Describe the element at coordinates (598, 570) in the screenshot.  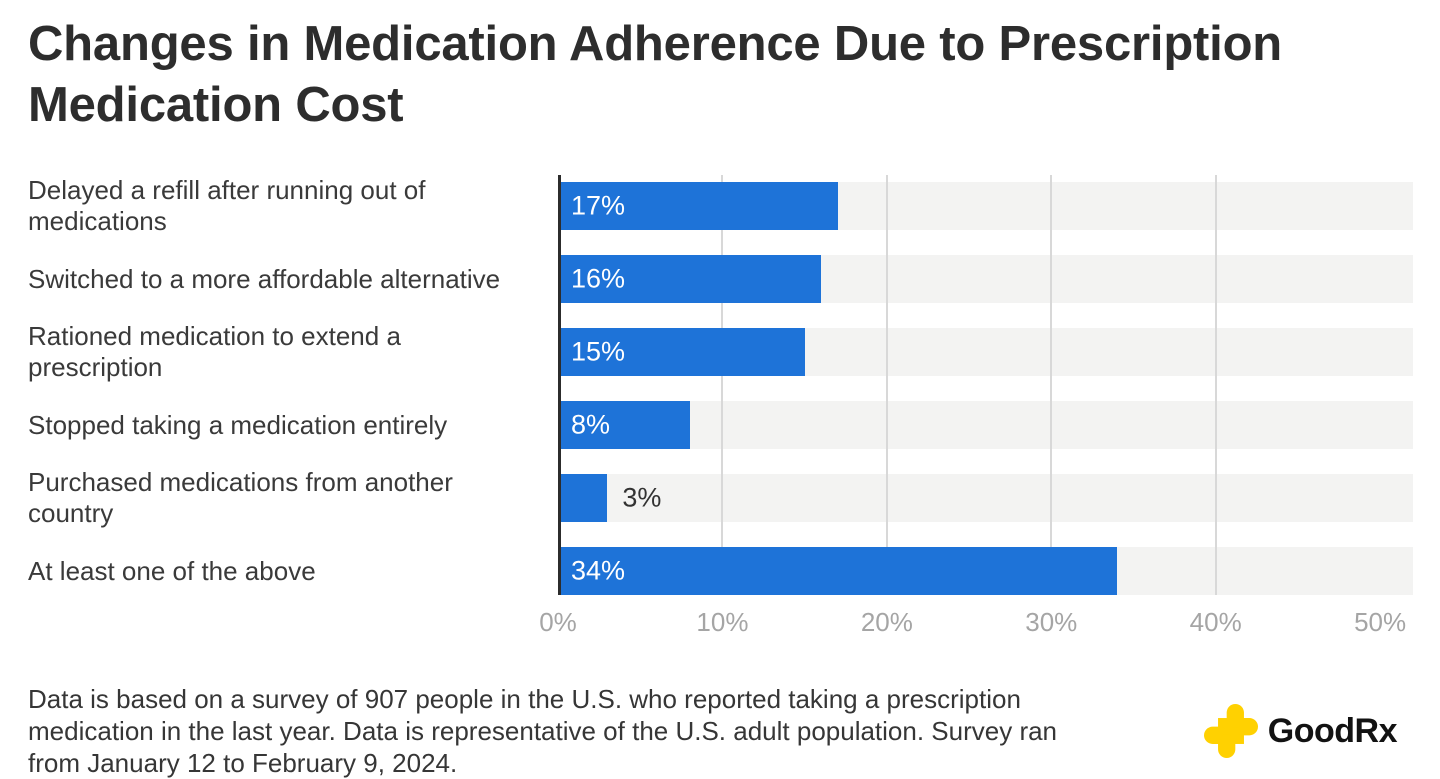
I see `bar-value-label: 34%` at that location.